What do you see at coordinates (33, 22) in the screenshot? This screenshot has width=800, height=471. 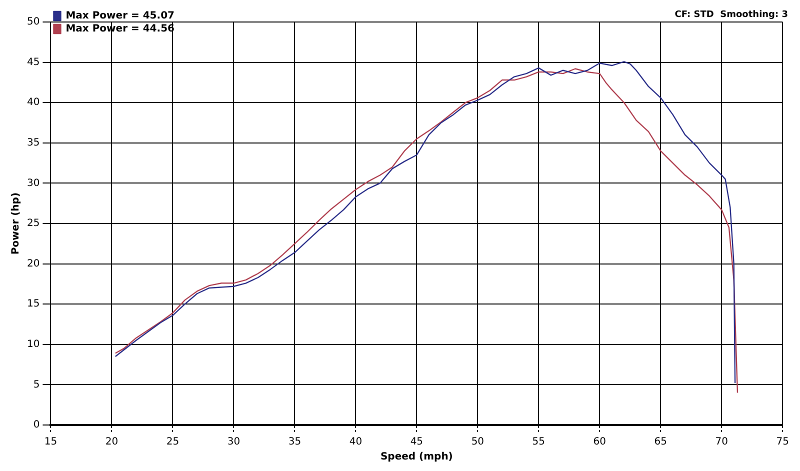 I see `y-tick-label: 50` at bounding box center [33, 22].